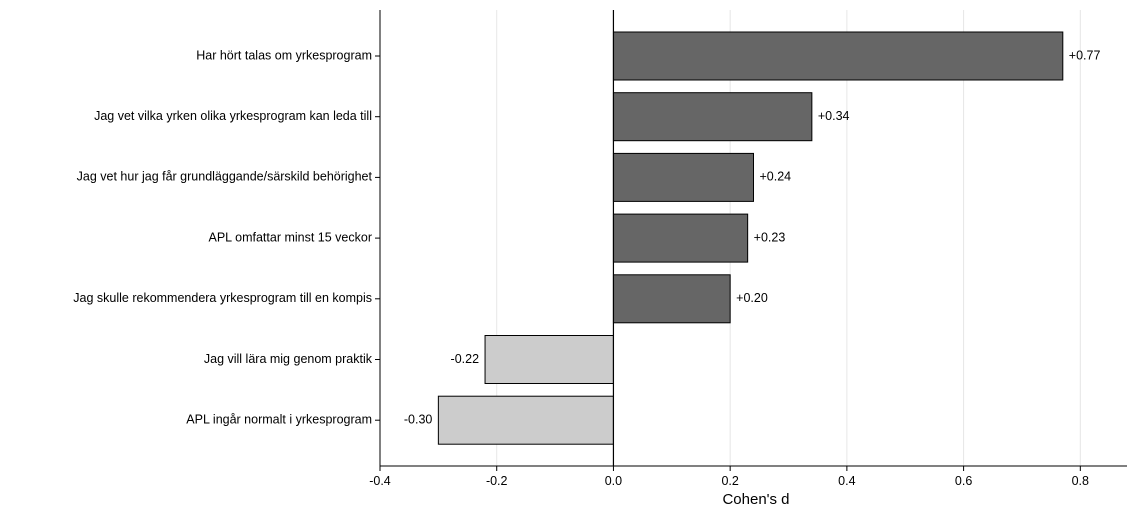 The height and width of the screenshot is (515, 1127). I want to click on x-tick-label: 0.4, so click(846, 481).